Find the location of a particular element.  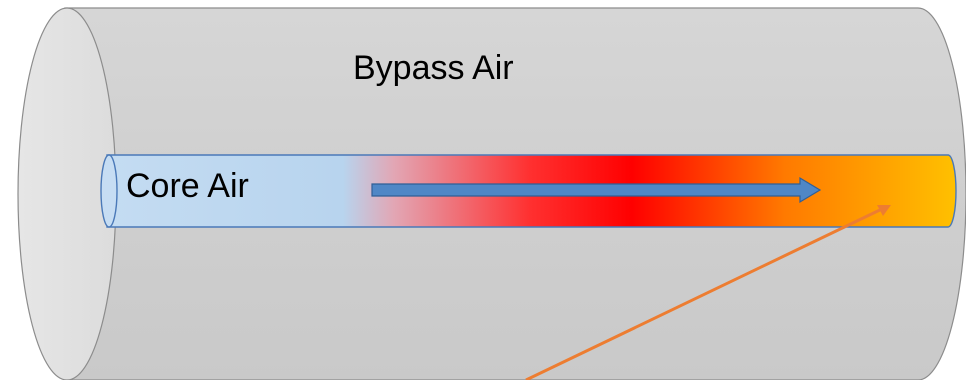

core-duct-inlet-face is located at coordinates (109, 191).